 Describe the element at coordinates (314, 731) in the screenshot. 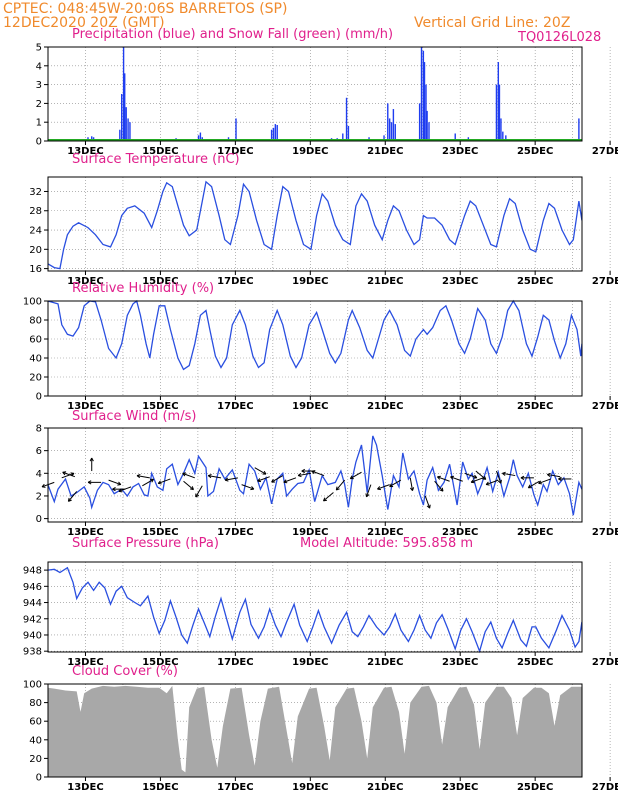

I see `cloud-area` at that location.